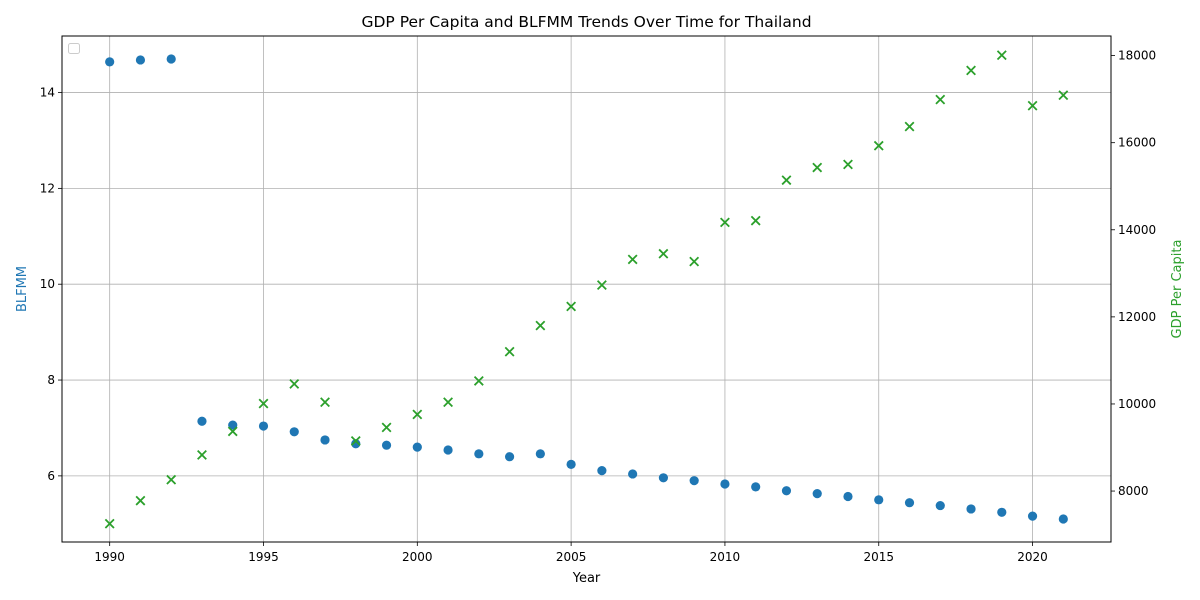 This screenshot has width=1200, height=600. What do you see at coordinates (1137, 56) in the screenshot?
I see `y-right-tick-label: 18000` at bounding box center [1137, 56].